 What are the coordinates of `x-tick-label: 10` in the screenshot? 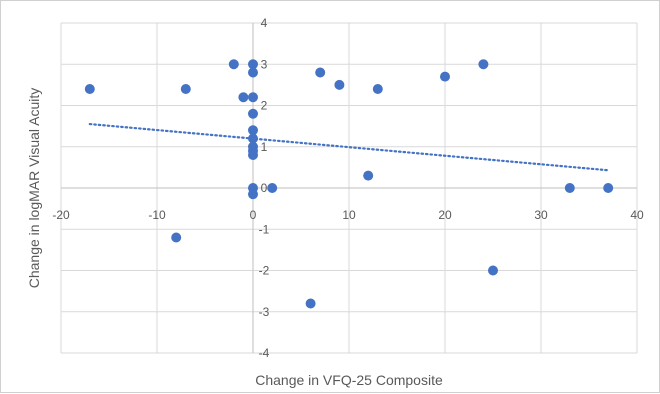 It's located at (349, 215).